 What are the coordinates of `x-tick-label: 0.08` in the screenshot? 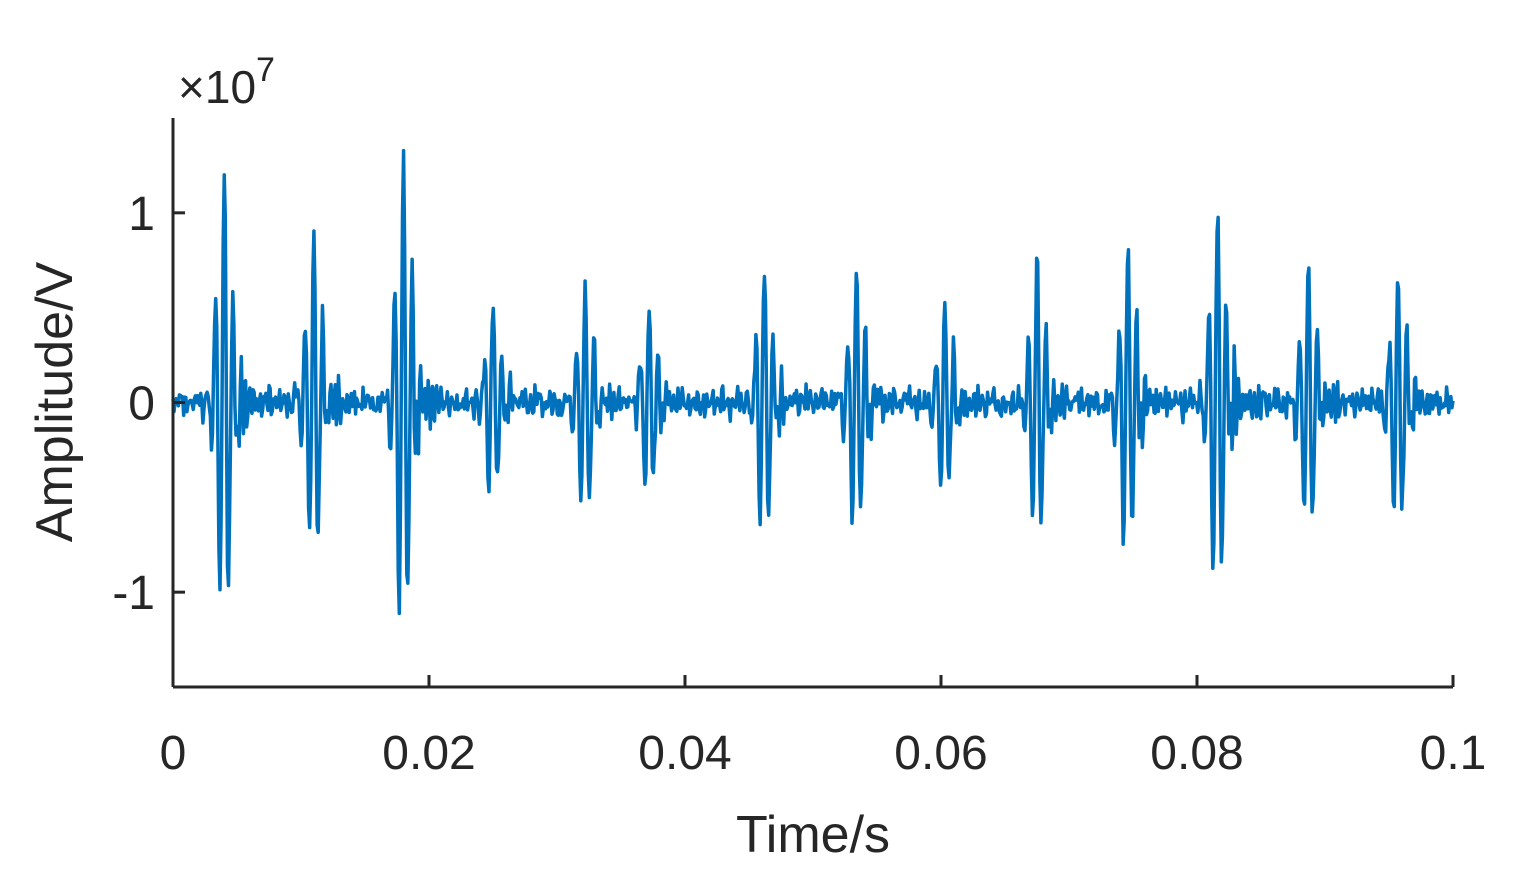 It's located at (1196, 753).